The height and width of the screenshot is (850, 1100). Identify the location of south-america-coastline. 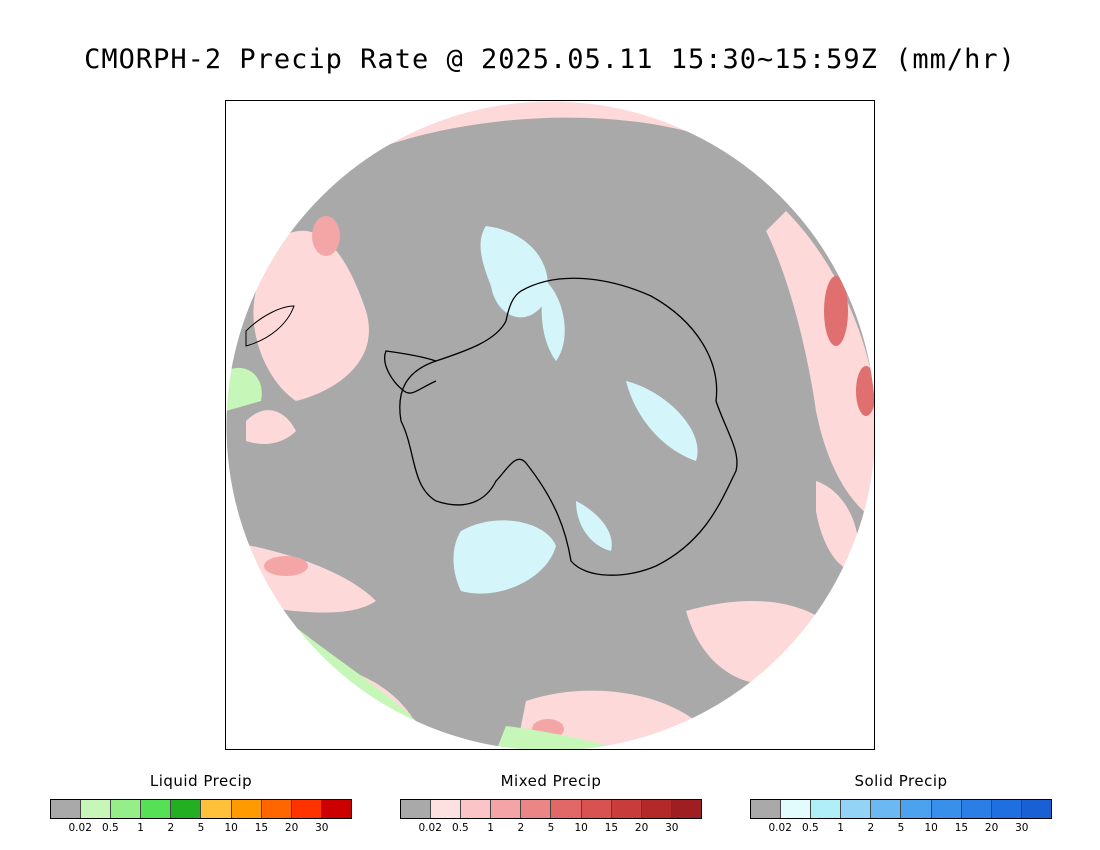
(270, 326).